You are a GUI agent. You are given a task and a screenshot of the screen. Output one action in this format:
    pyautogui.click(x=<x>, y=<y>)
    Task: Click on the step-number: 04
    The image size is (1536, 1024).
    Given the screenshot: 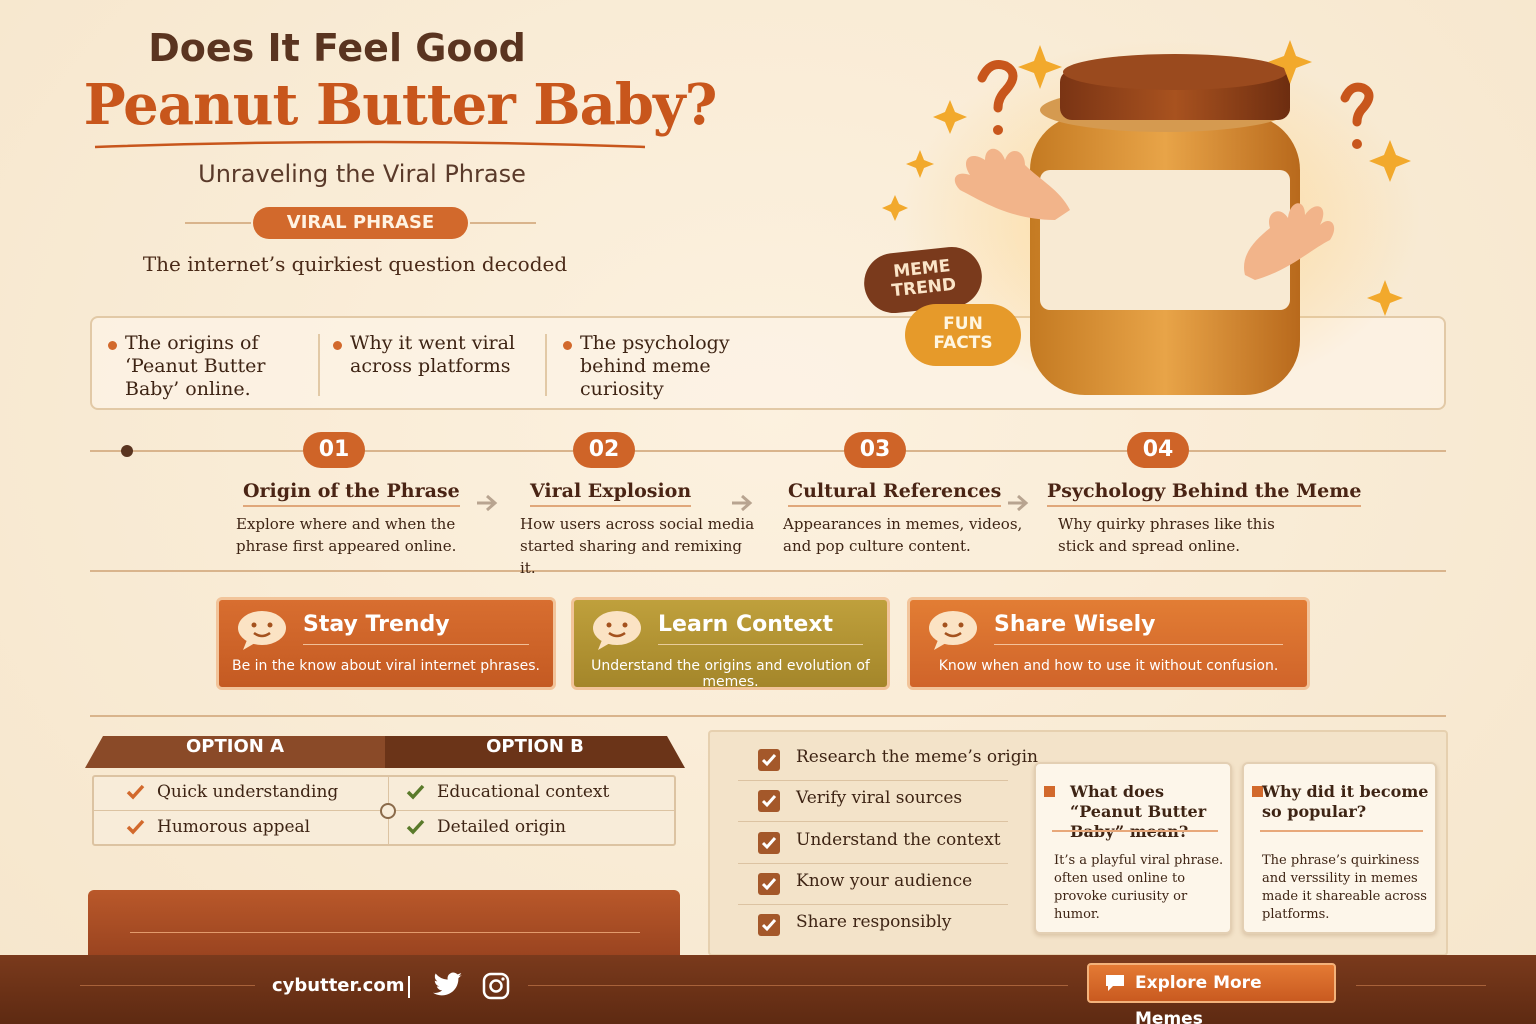 What is the action you would take?
    pyautogui.click(x=1158, y=450)
    